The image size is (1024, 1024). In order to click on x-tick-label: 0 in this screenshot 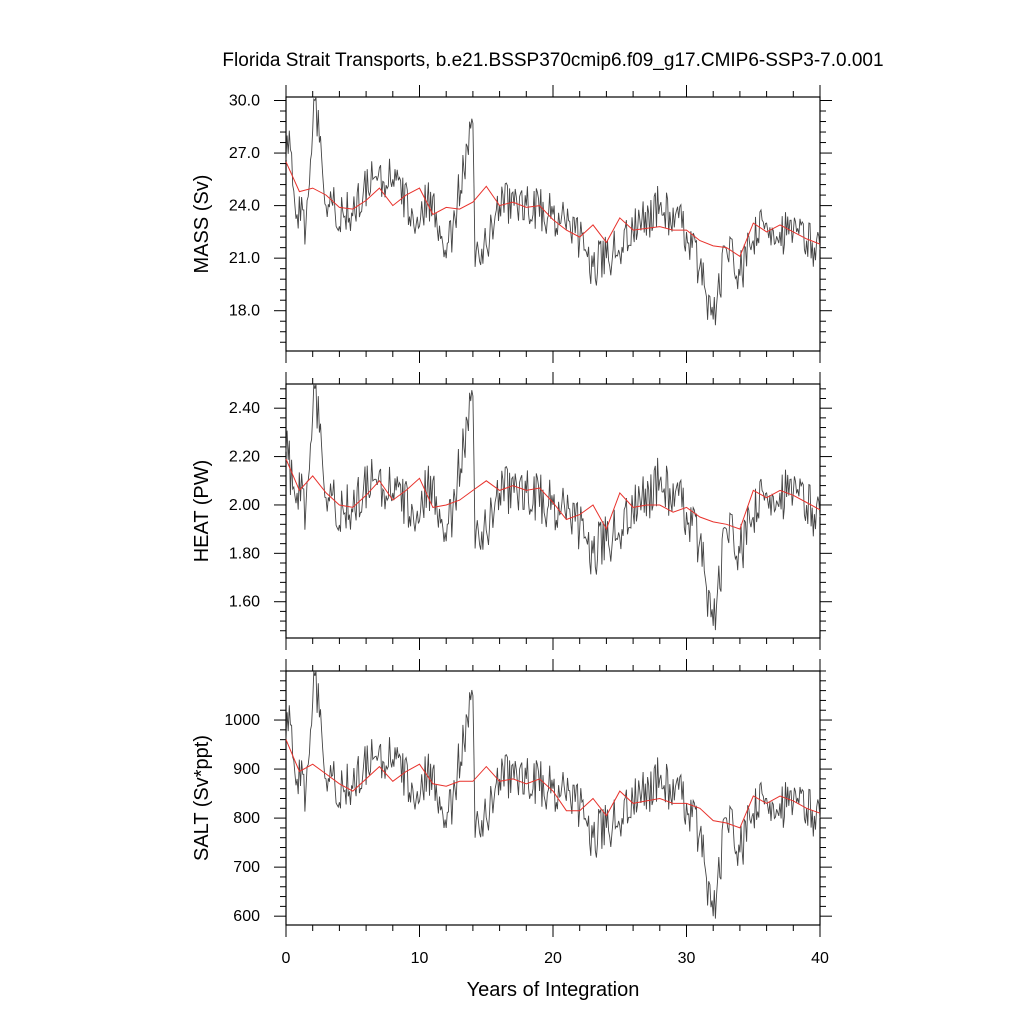, I will do `click(286, 958)`.